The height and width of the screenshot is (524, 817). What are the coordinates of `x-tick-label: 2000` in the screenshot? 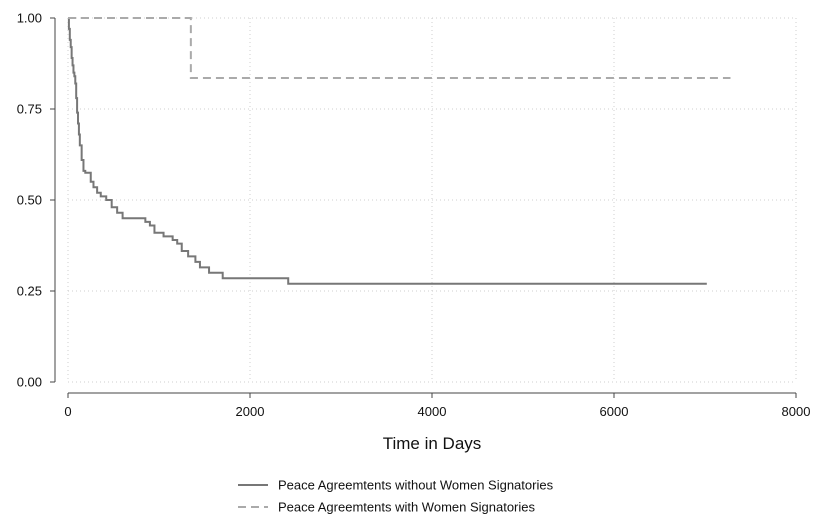 It's located at (250, 411).